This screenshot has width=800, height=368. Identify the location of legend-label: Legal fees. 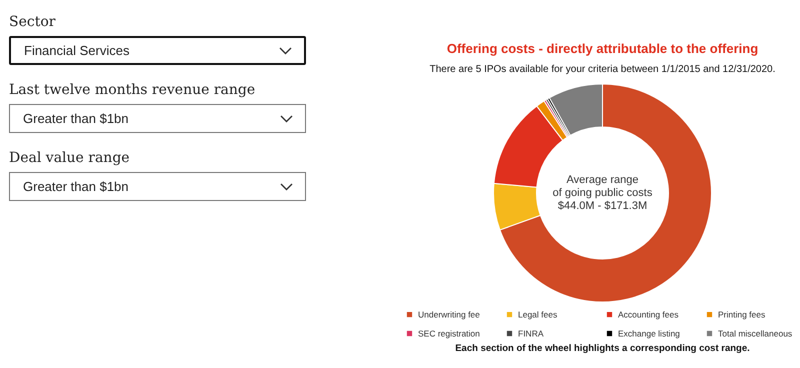
(538, 315).